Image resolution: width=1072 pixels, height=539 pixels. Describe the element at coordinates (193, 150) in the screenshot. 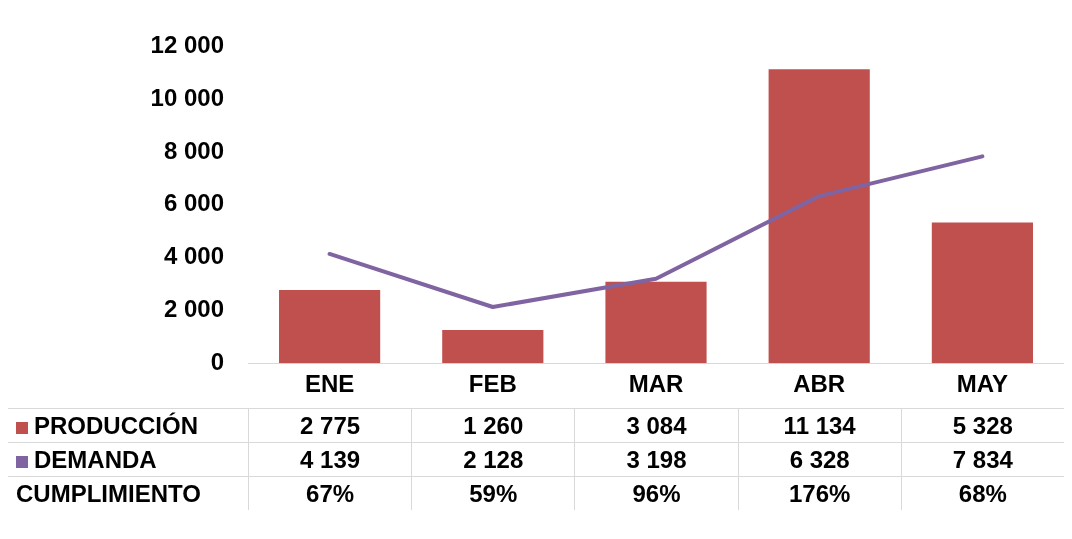

I see `y-tick-label: 8 000` at that location.